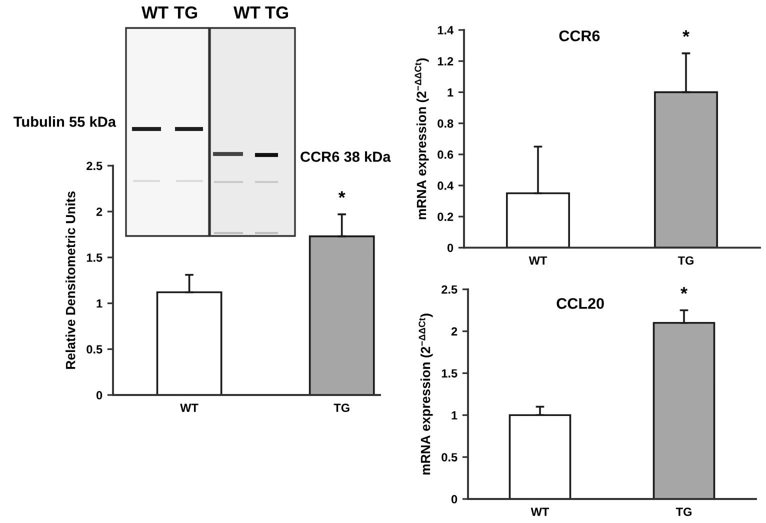 The image size is (766, 523). I want to click on chart-title: CCR6, so click(579, 36).